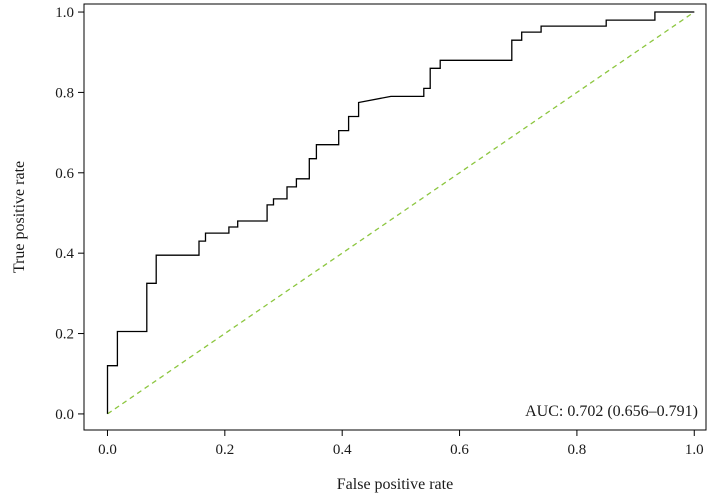 The image size is (708, 496). I want to click on auc-annotation: AUC: 0.702 (0.656–0.791), so click(611, 411).